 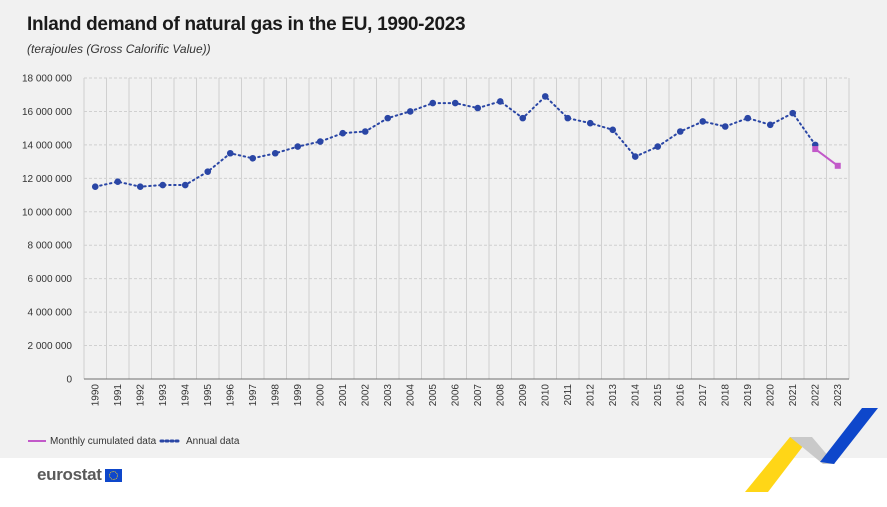 I want to click on y-tick-label: 8 000 000, so click(x=50, y=246).